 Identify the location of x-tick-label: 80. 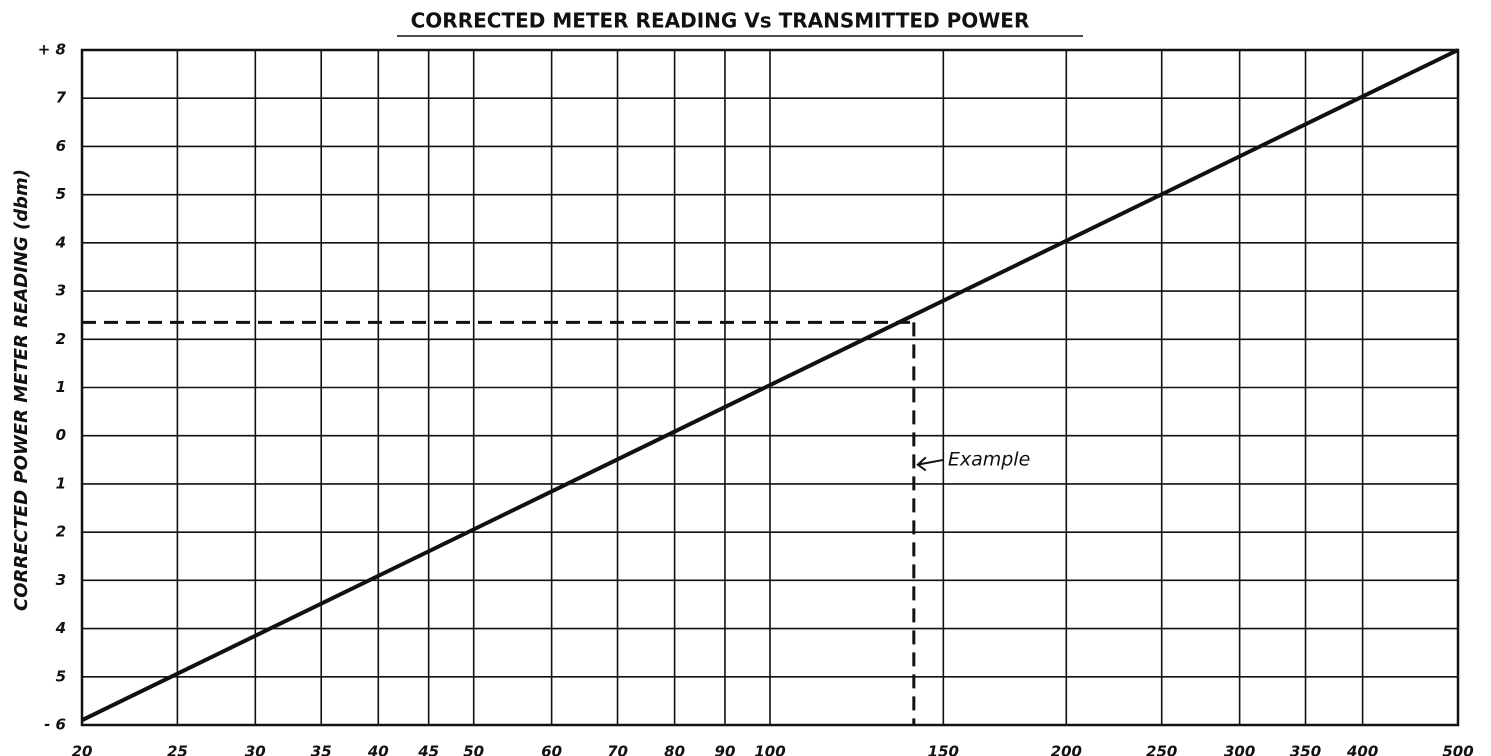
(674, 749).